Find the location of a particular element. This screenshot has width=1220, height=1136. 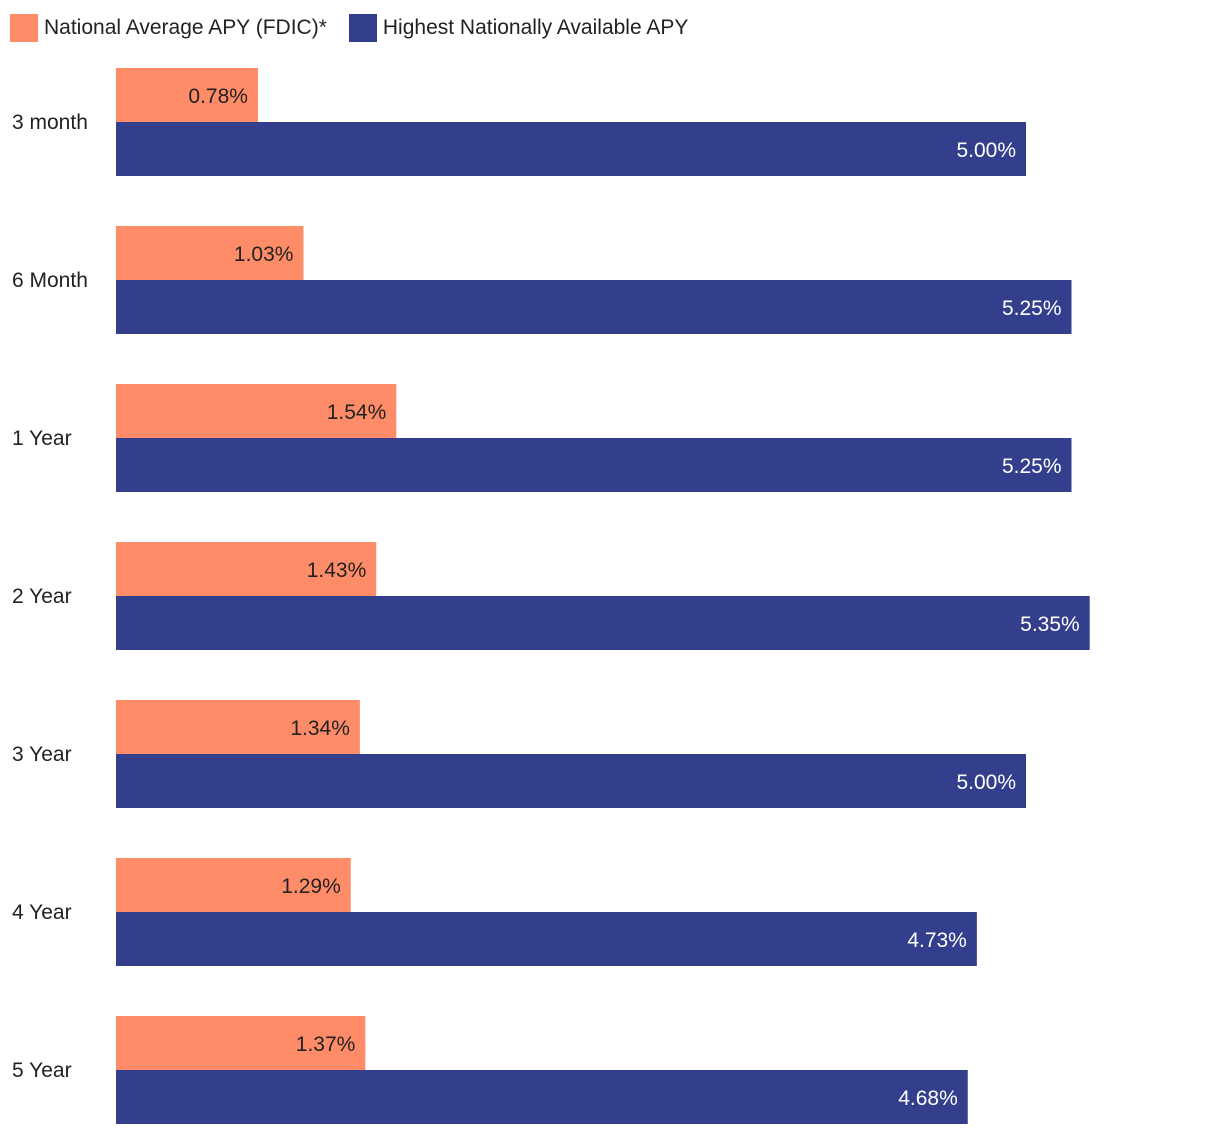

bar-group-4-year: 4 Year 1.29% 4.73% is located at coordinates (494, 912).